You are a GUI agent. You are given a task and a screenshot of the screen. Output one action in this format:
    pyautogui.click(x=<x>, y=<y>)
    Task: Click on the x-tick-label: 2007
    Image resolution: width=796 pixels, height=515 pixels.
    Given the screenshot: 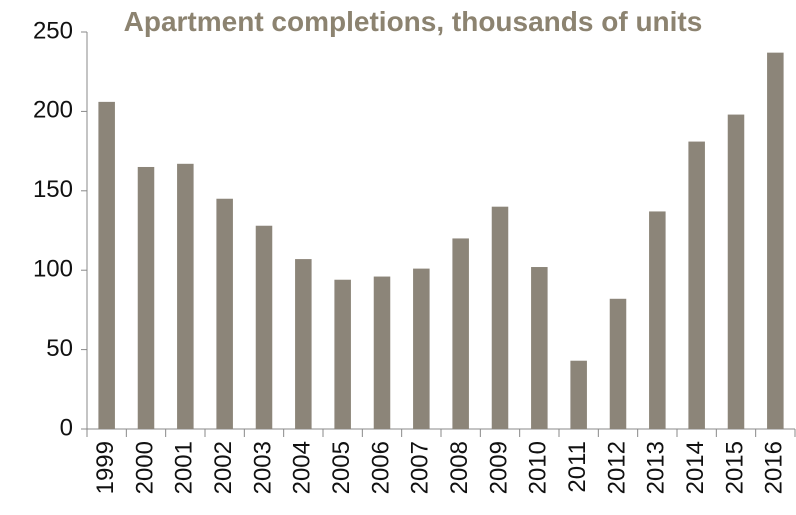 What is the action you would take?
    pyautogui.click(x=420, y=467)
    